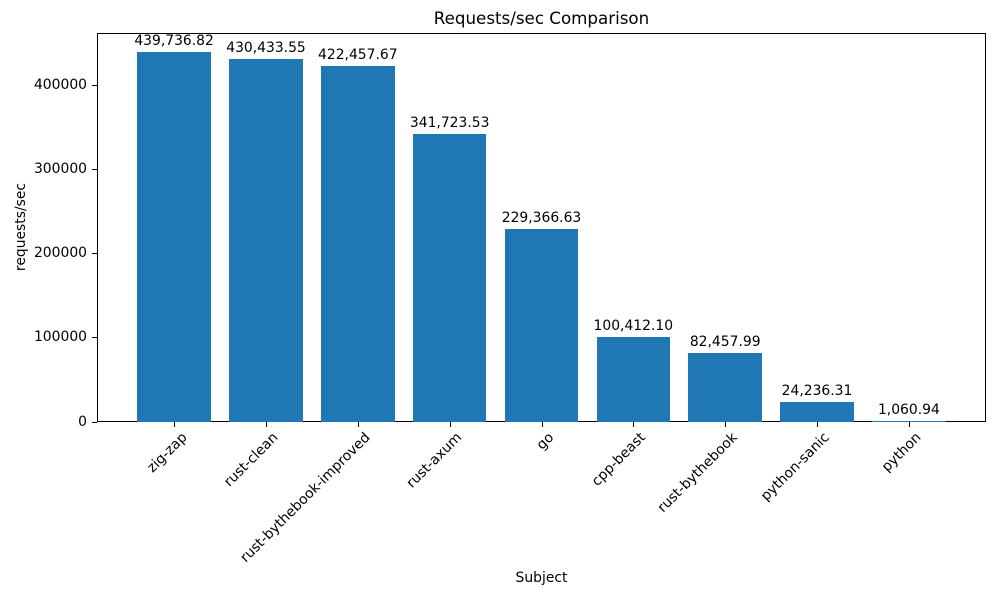  Describe the element at coordinates (251, 460) in the screenshot. I see `x-tick-label-rust-clean: rust-clean` at that location.